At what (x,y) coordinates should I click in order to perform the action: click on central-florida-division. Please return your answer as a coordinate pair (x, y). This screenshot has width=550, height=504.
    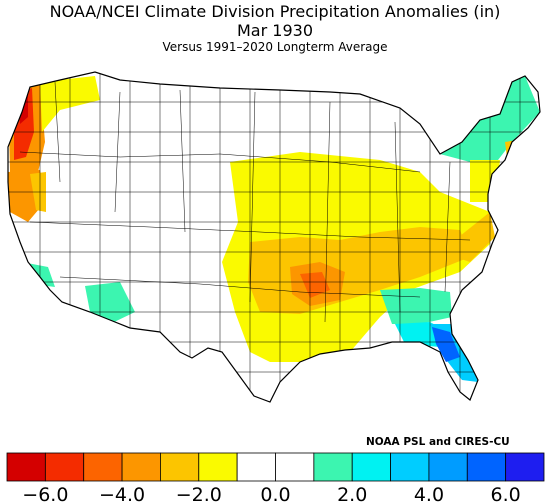
    Looking at the image, I should click on (446, 344).